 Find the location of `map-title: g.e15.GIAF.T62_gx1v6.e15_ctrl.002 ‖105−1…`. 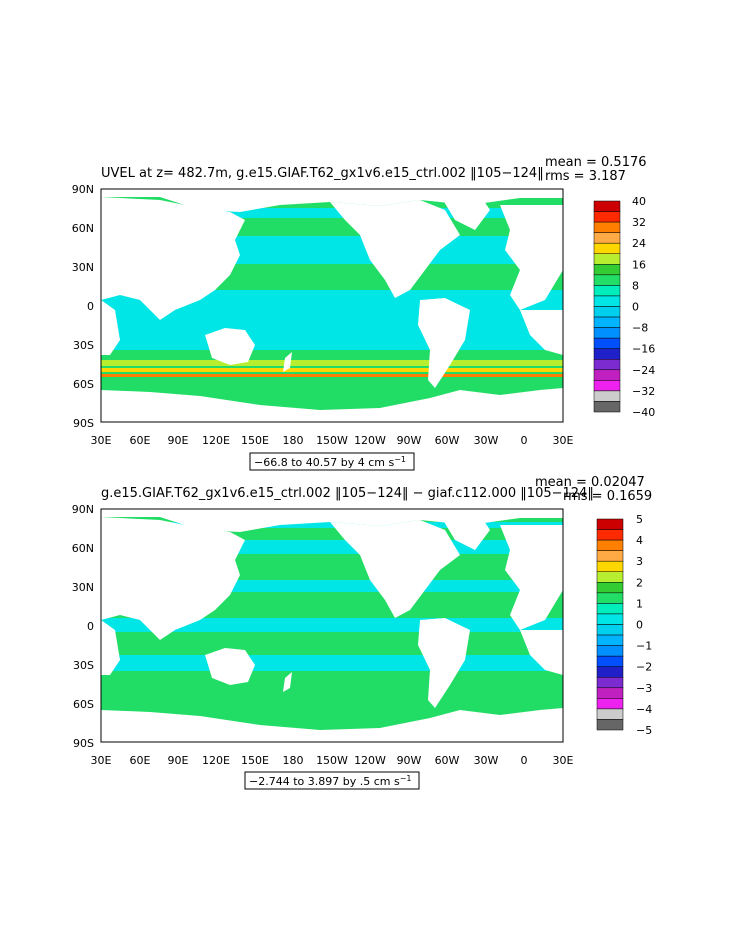

map-title: g.e15.GIAF.T62_gx1v6.e15_ctrl.002 ‖105−1… is located at coordinates (347, 493).